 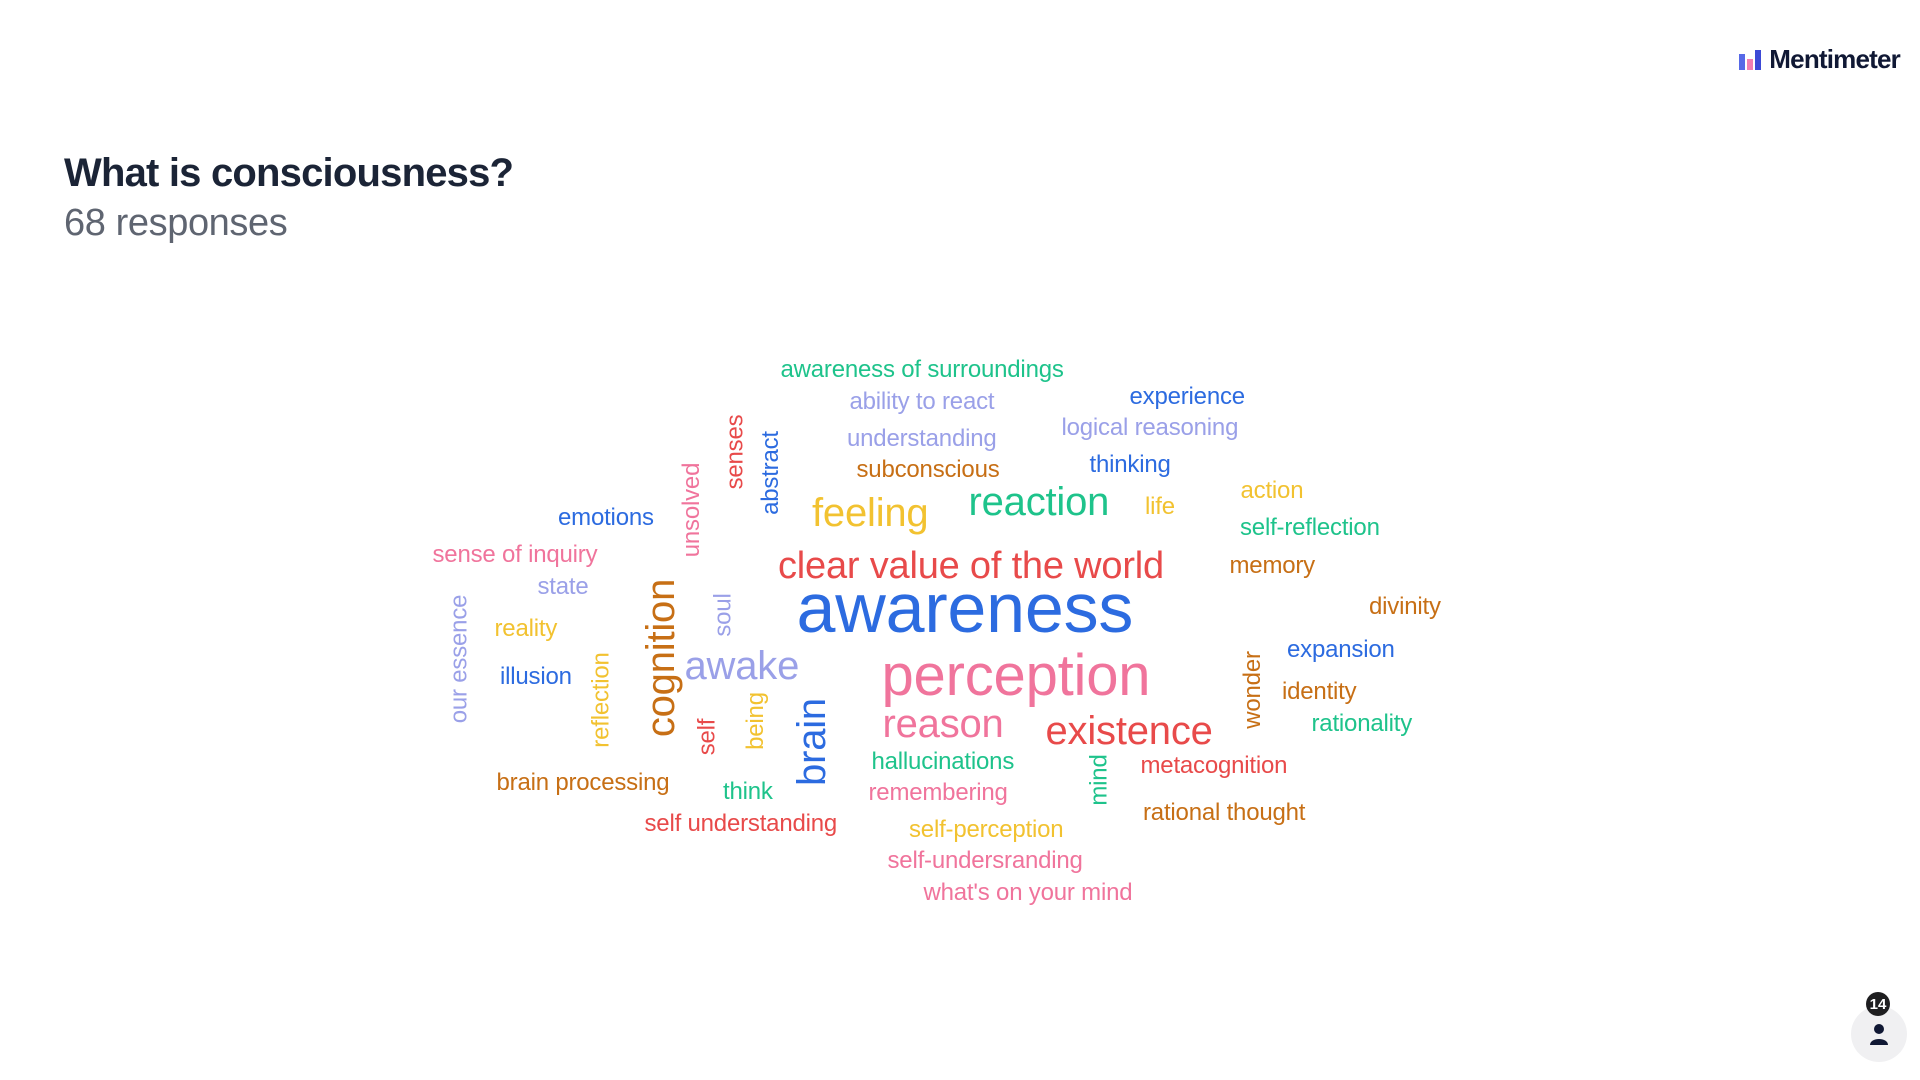 What do you see at coordinates (943, 761) in the screenshot?
I see `cloud-word: hallucinations` at bounding box center [943, 761].